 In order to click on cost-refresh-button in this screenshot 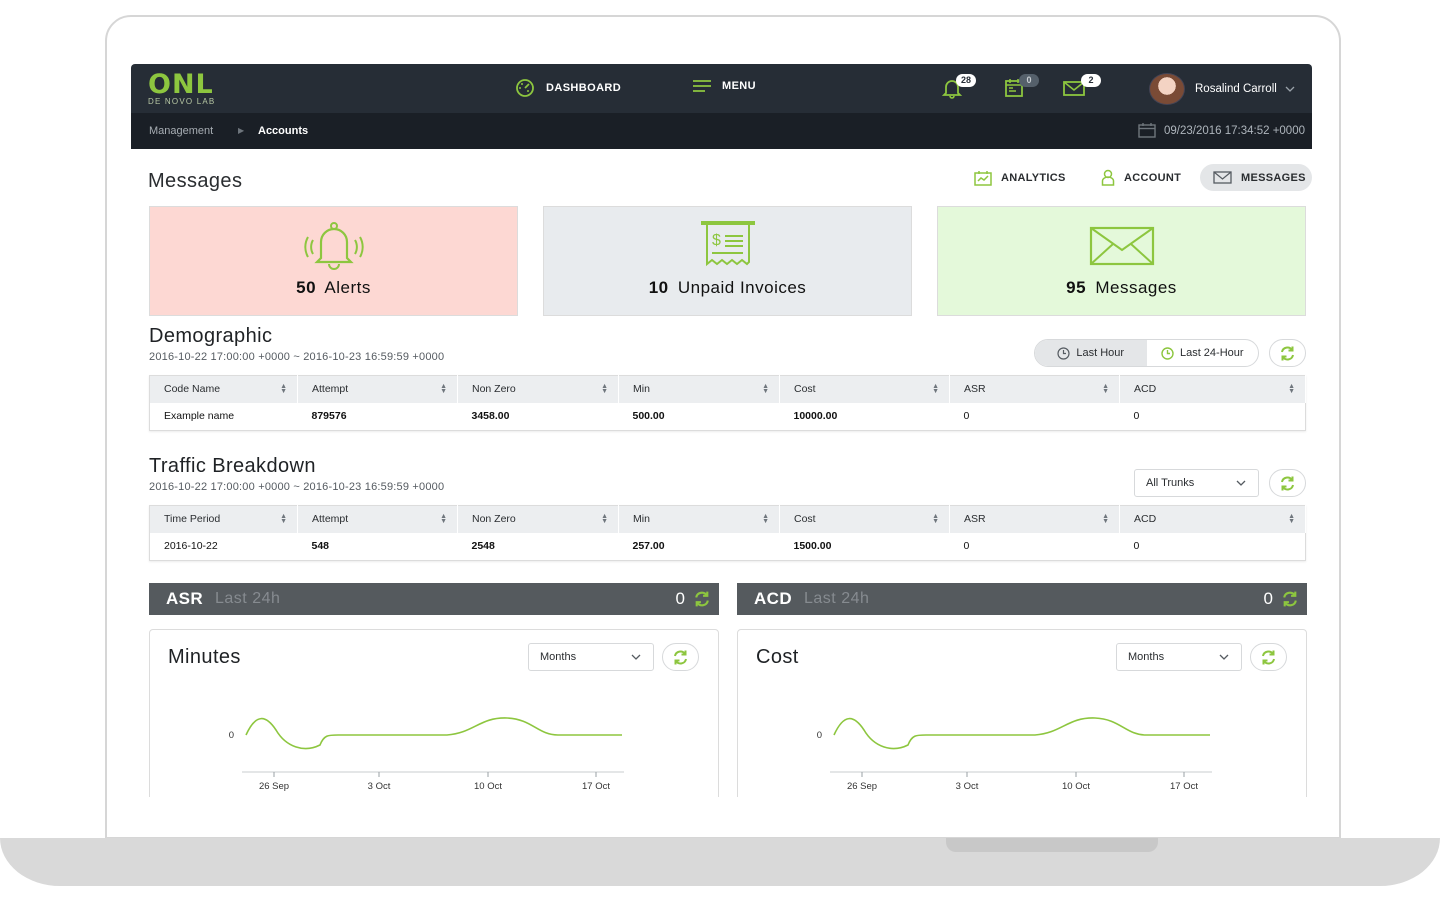, I will do `click(1268, 657)`.